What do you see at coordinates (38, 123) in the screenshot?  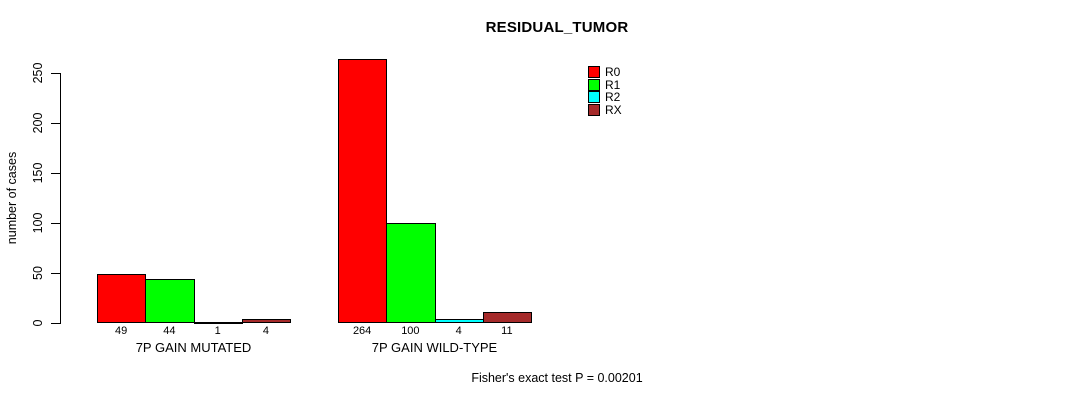 I see `y-tick-label: 200` at bounding box center [38, 123].